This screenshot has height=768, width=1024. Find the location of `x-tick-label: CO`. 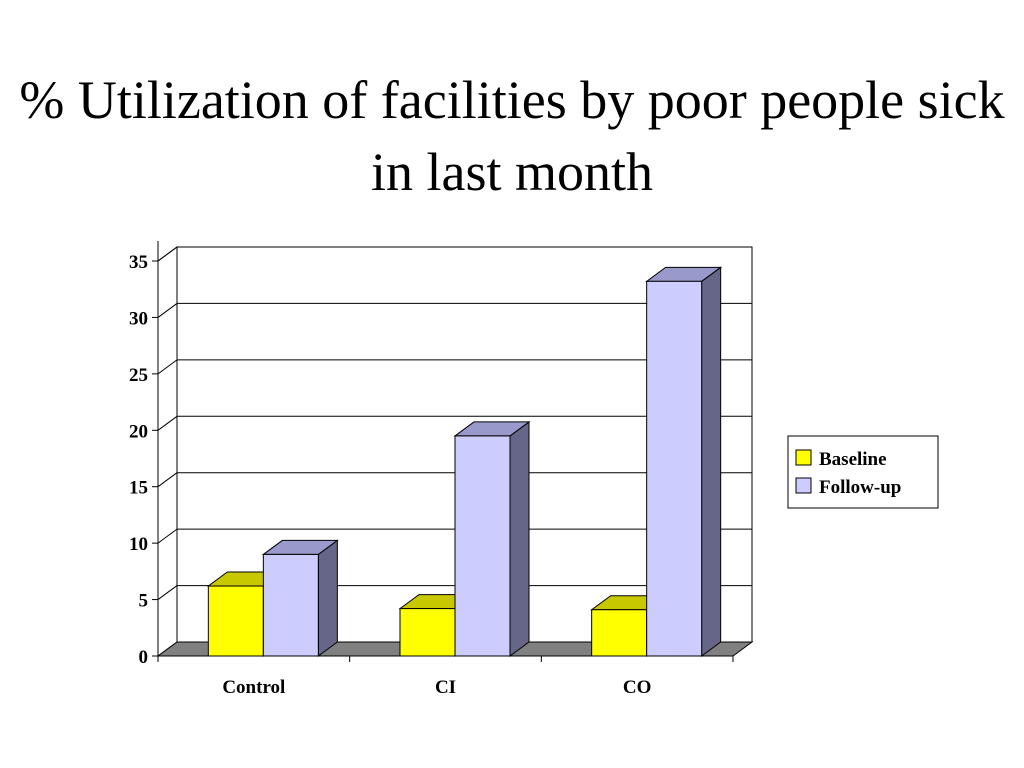

x-tick-label: CO is located at coordinates (637, 687).